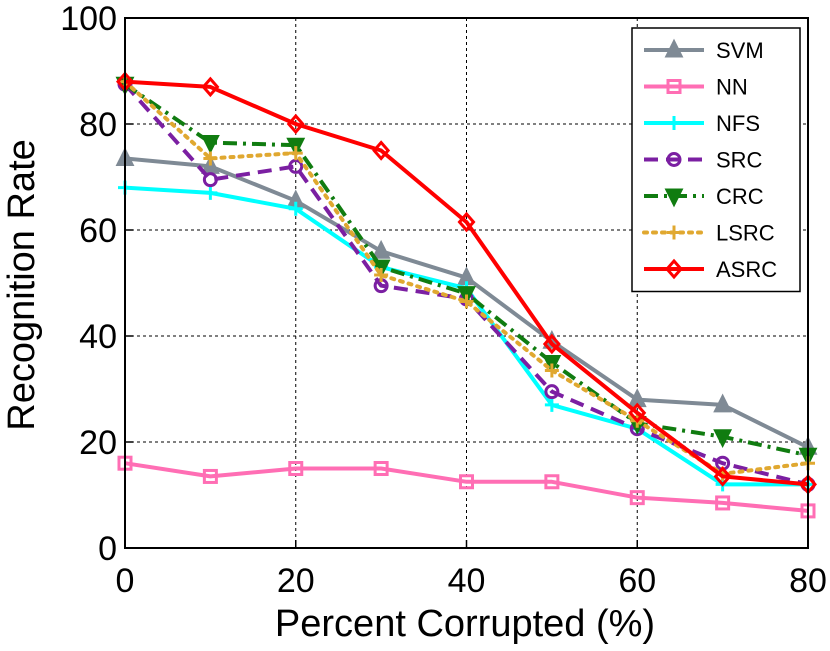 The width and height of the screenshot is (830, 651). I want to click on y-axis-title: Recognition Rate, so click(22, 285).